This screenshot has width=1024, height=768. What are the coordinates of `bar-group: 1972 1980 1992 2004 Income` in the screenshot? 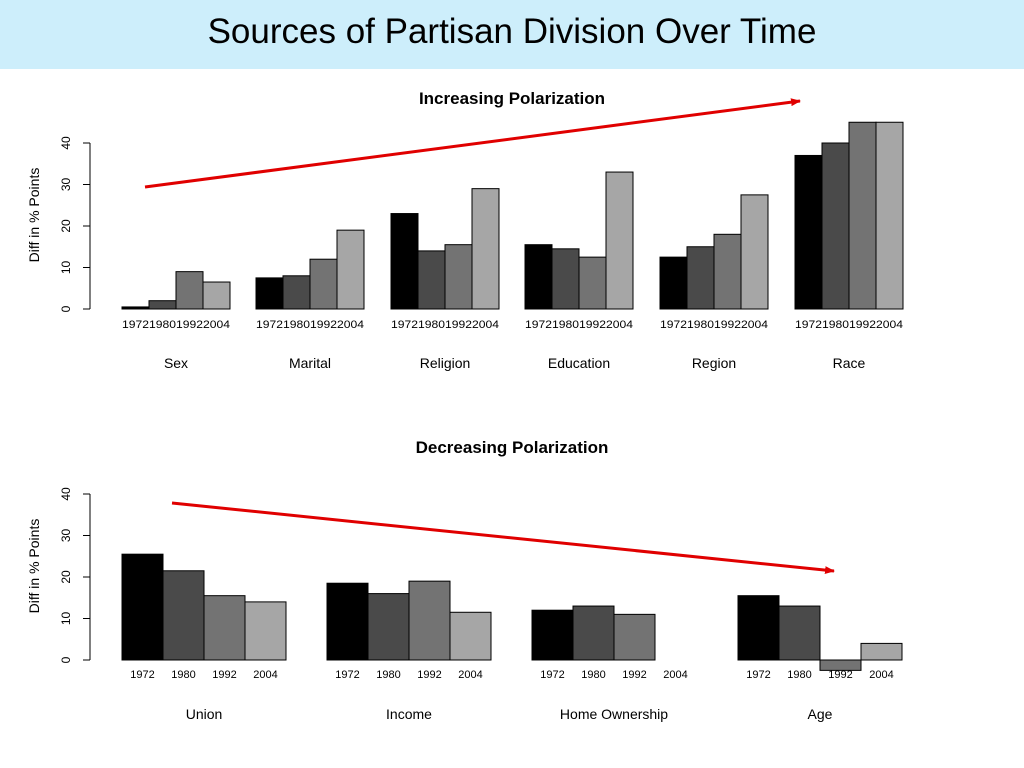 It's located at (409, 651).